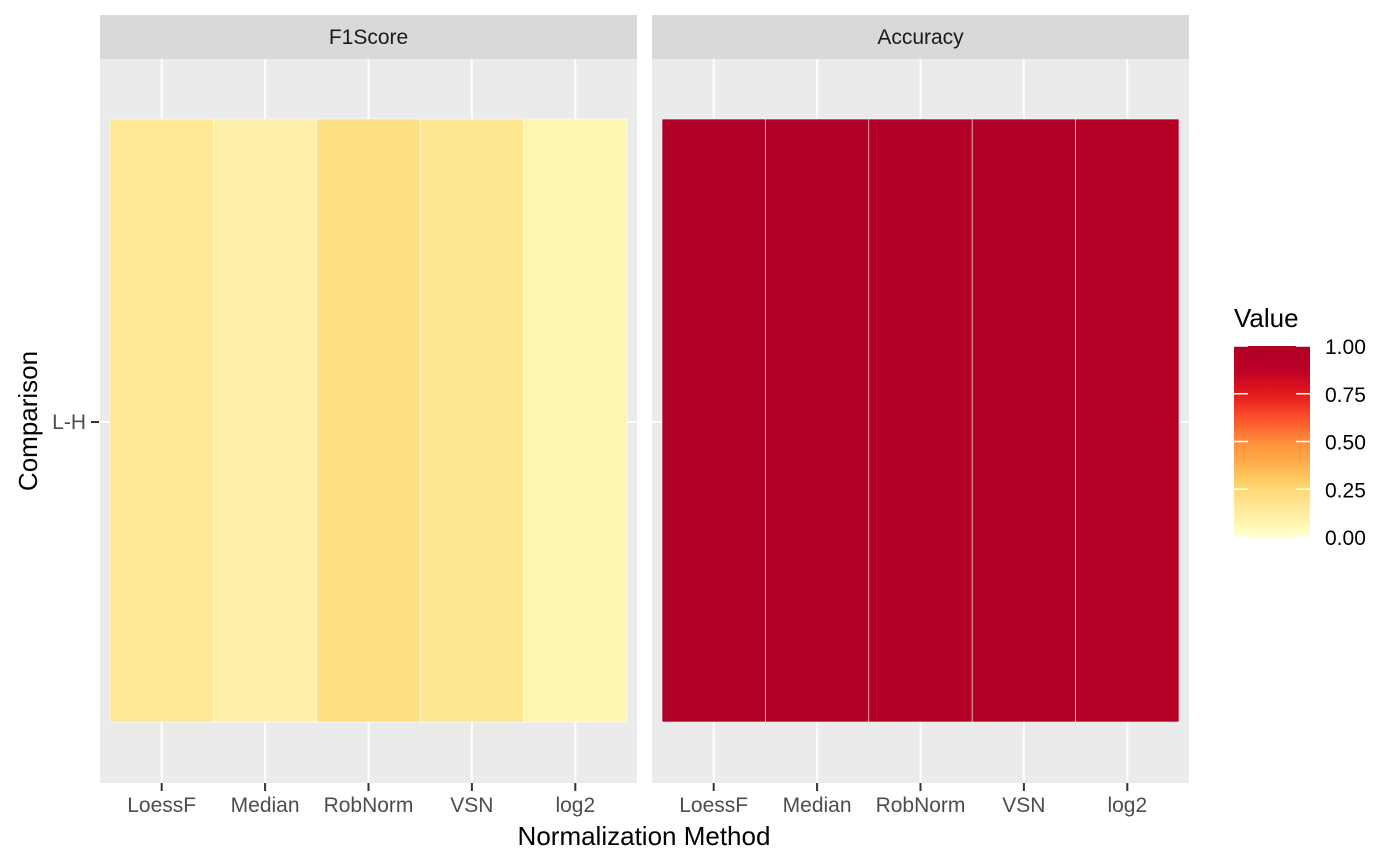 Image resolution: width=1400 pixels, height=866 pixels. Describe the element at coordinates (1266, 318) in the screenshot. I see `legend-title: Value` at that location.